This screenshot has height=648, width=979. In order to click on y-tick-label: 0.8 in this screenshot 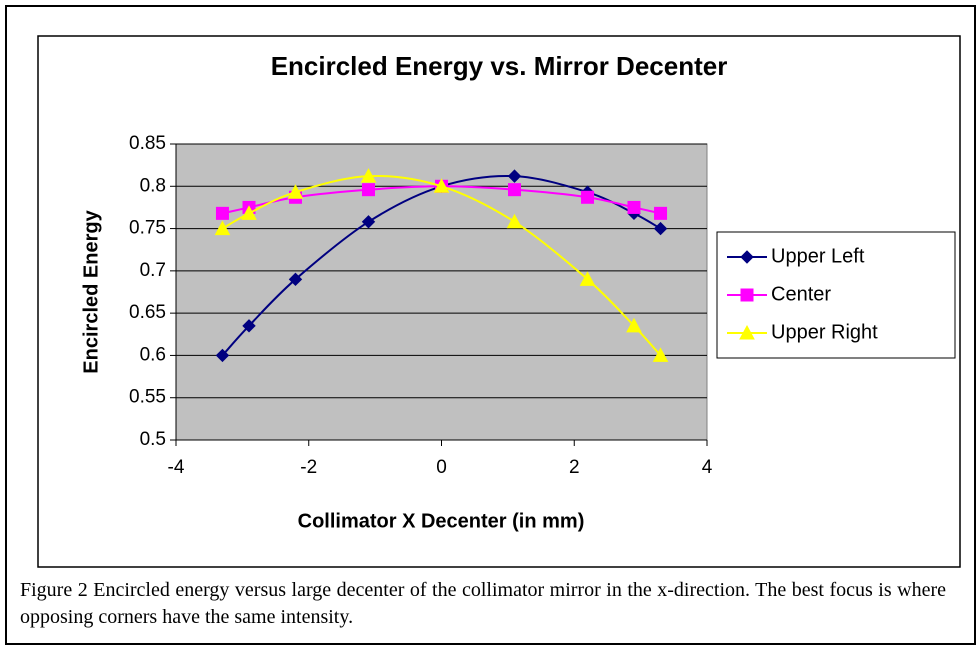, I will do `click(153, 185)`.